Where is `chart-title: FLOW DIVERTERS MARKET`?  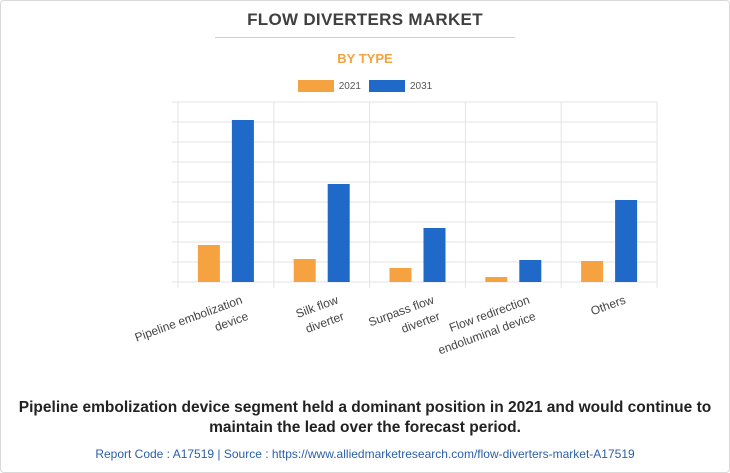
chart-title: FLOW DIVERTERS MARKET is located at coordinates (365, 19).